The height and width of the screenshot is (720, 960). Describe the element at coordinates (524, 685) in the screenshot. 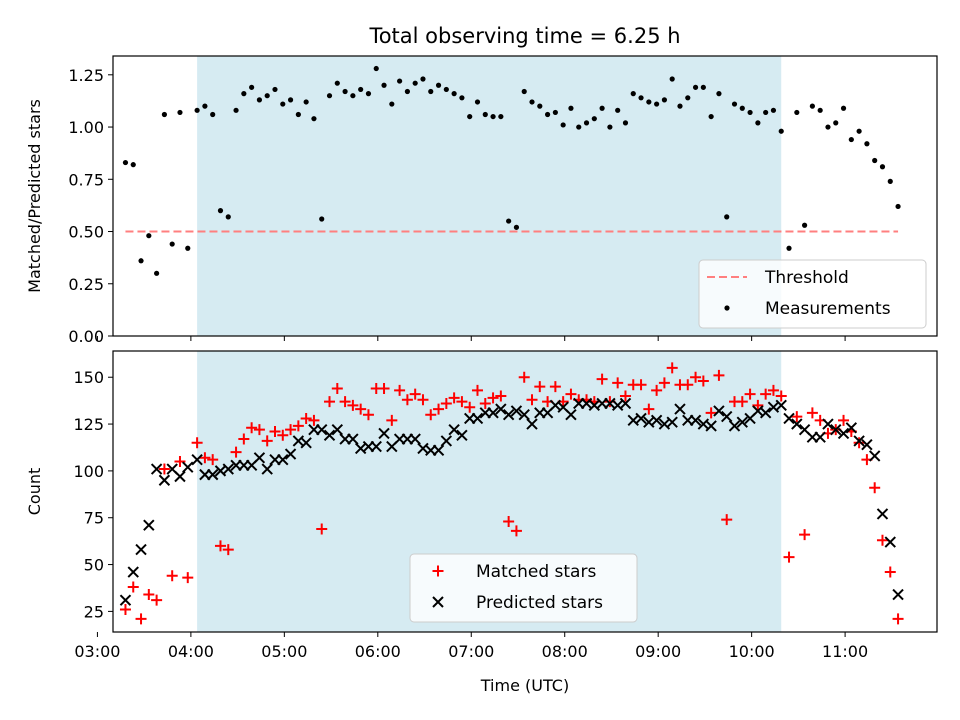

I see `x-axis-label: Time (UTC)` at that location.